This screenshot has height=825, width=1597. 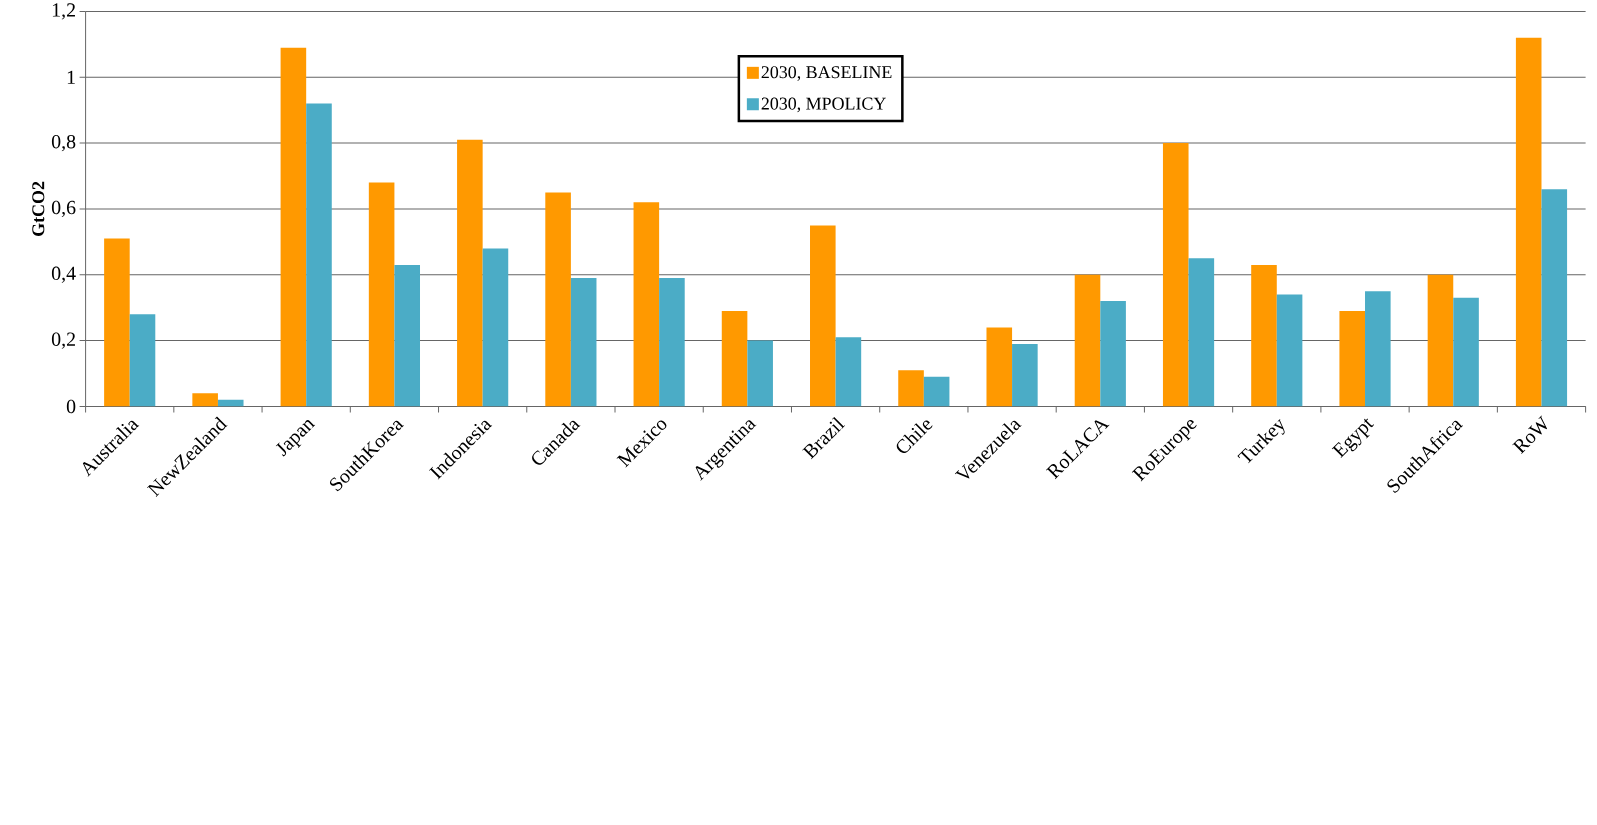 I want to click on legend-label: 2030, BASELINE, so click(x=826, y=74).